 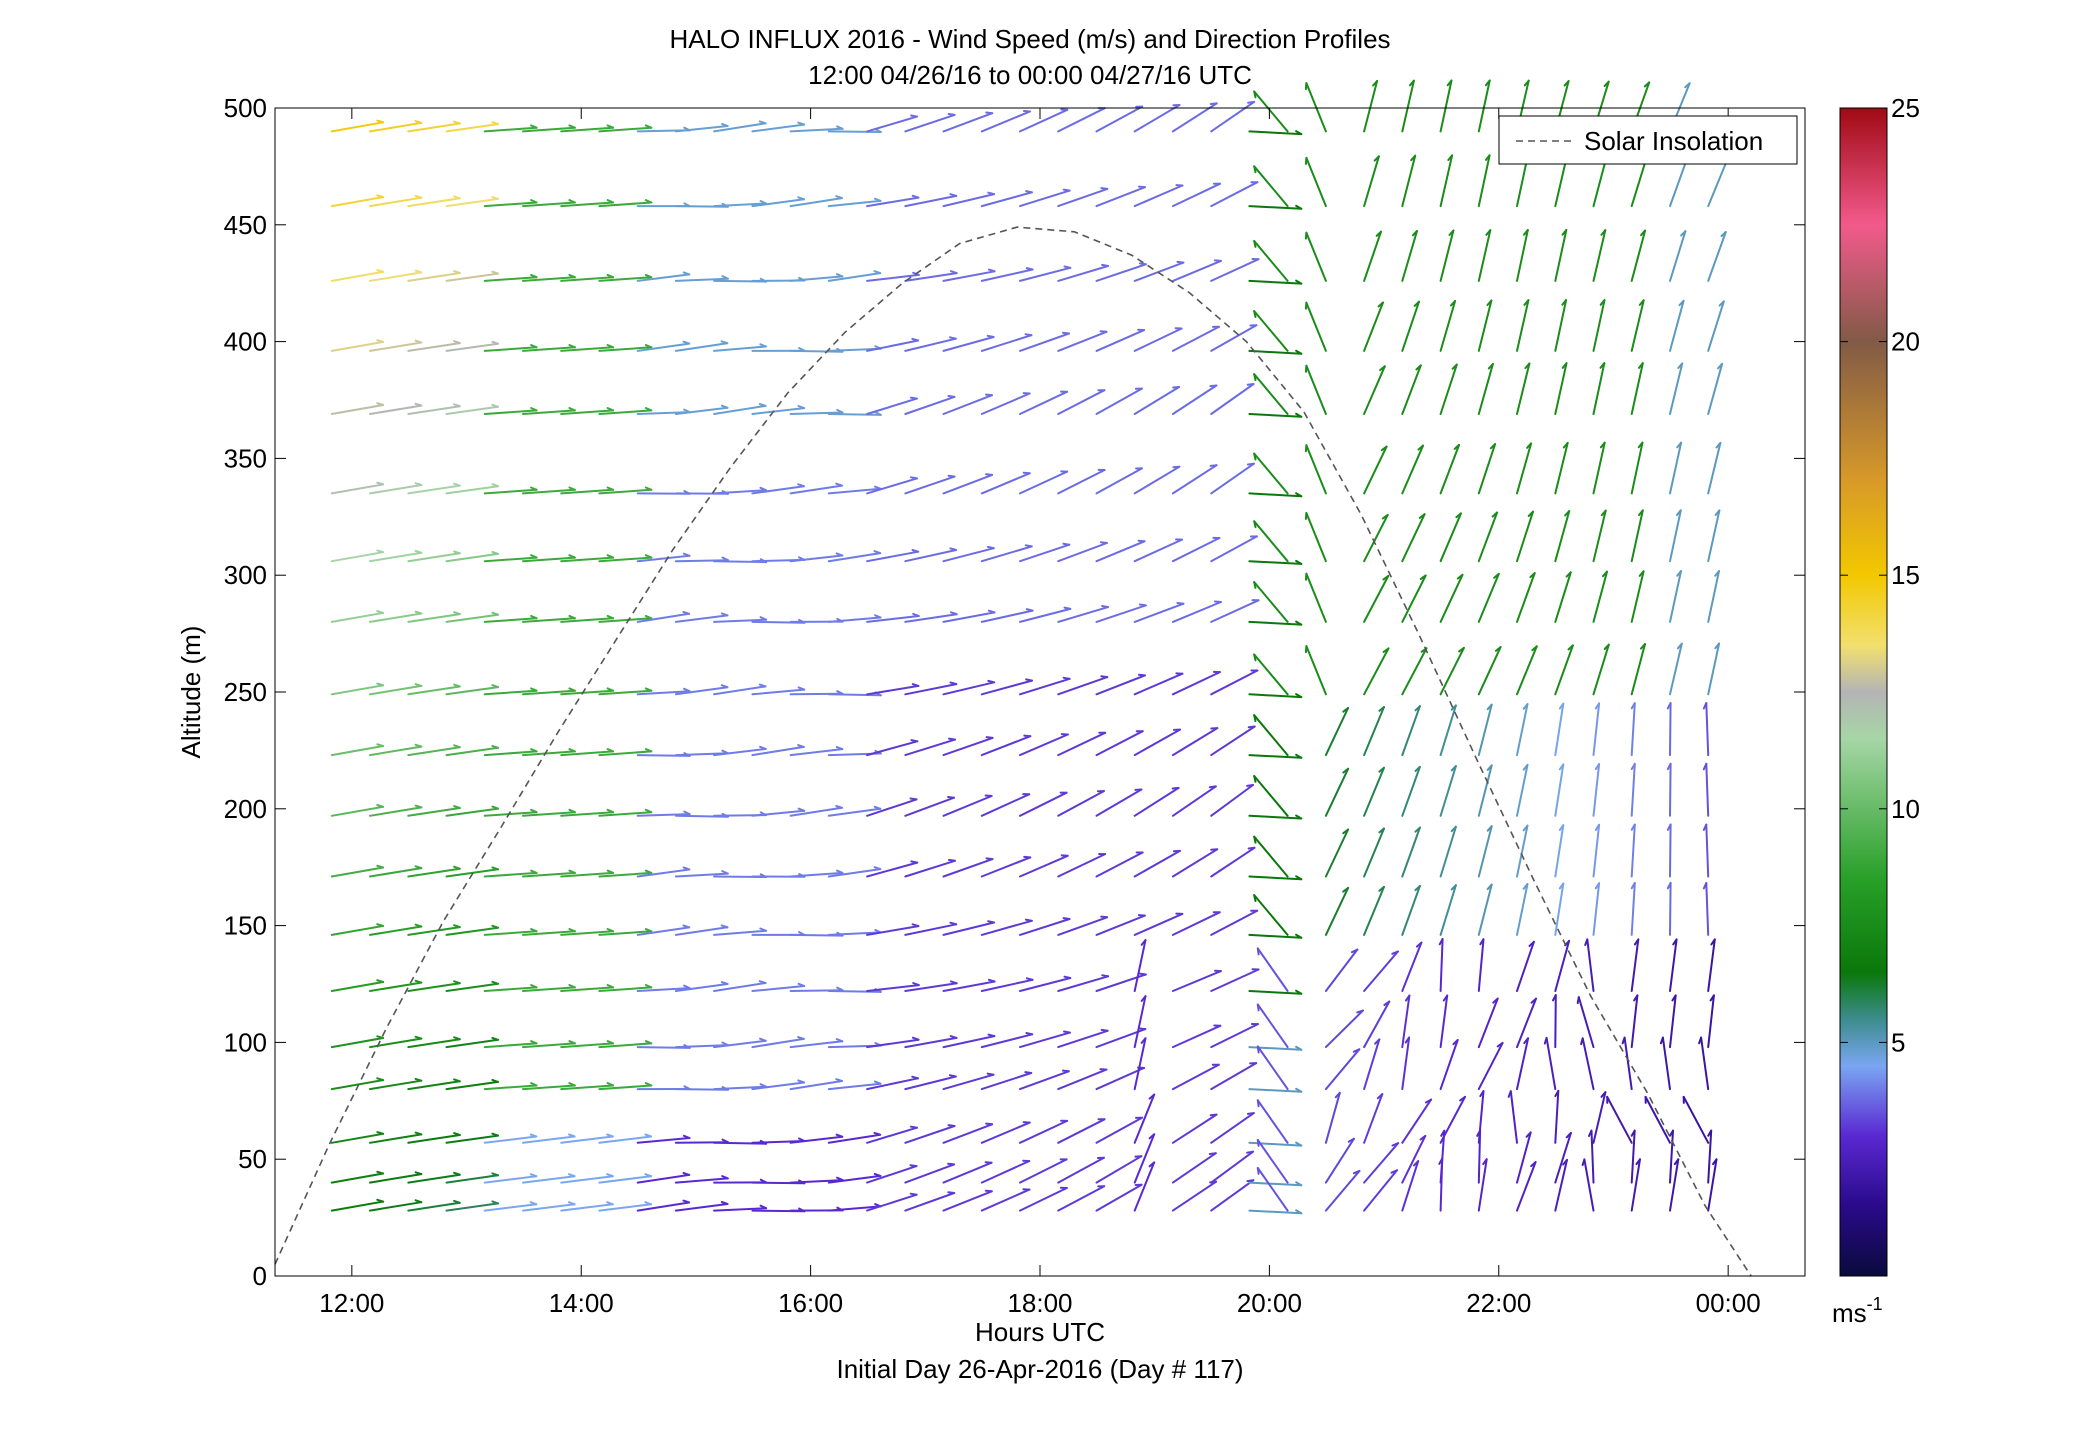 I want to click on colorbar-tick-label: 25, so click(x=1905, y=108).